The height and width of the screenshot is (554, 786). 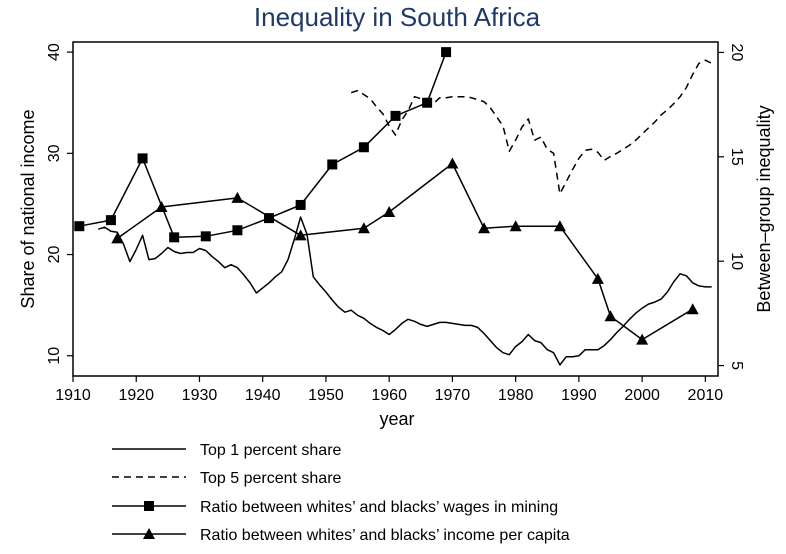 What do you see at coordinates (389, 395) in the screenshot?
I see `x-tick-label: 1960` at bounding box center [389, 395].